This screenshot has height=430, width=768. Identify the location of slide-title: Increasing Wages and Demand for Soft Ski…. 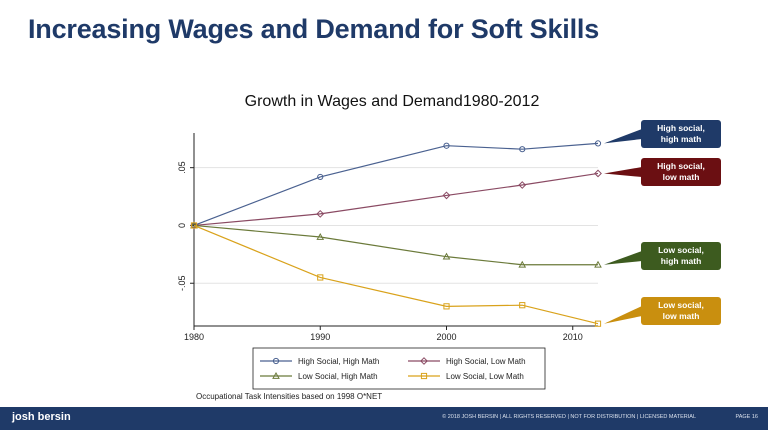
(314, 29).